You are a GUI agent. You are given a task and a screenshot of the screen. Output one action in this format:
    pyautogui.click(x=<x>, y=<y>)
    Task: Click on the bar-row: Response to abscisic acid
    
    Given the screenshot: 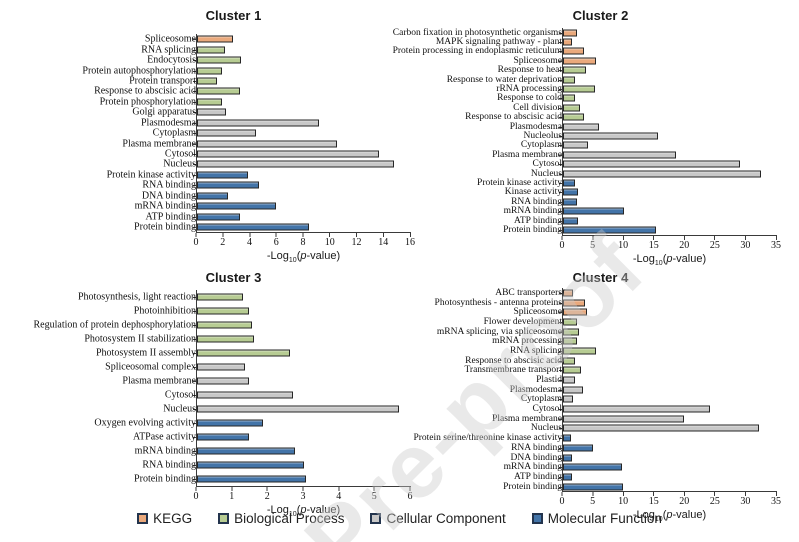 What is the action you would take?
    pyautogui.click(x=621, y=361)
    